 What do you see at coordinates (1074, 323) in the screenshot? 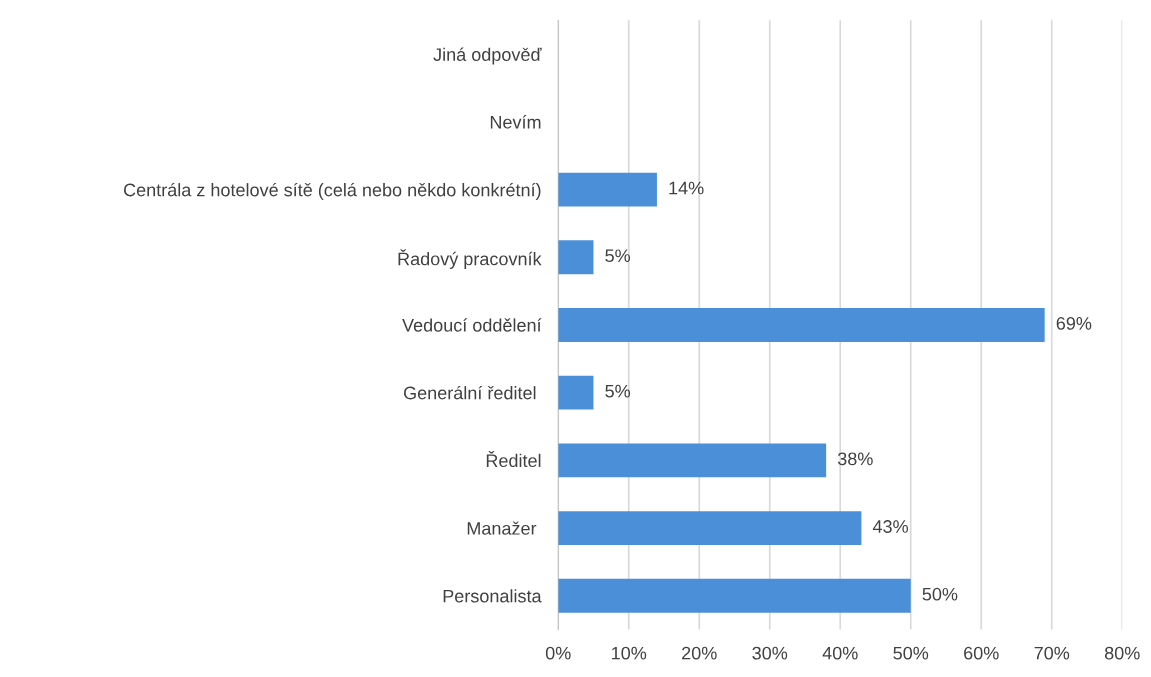
I see `data-label: 69%` at bounding box center [1074, 323].